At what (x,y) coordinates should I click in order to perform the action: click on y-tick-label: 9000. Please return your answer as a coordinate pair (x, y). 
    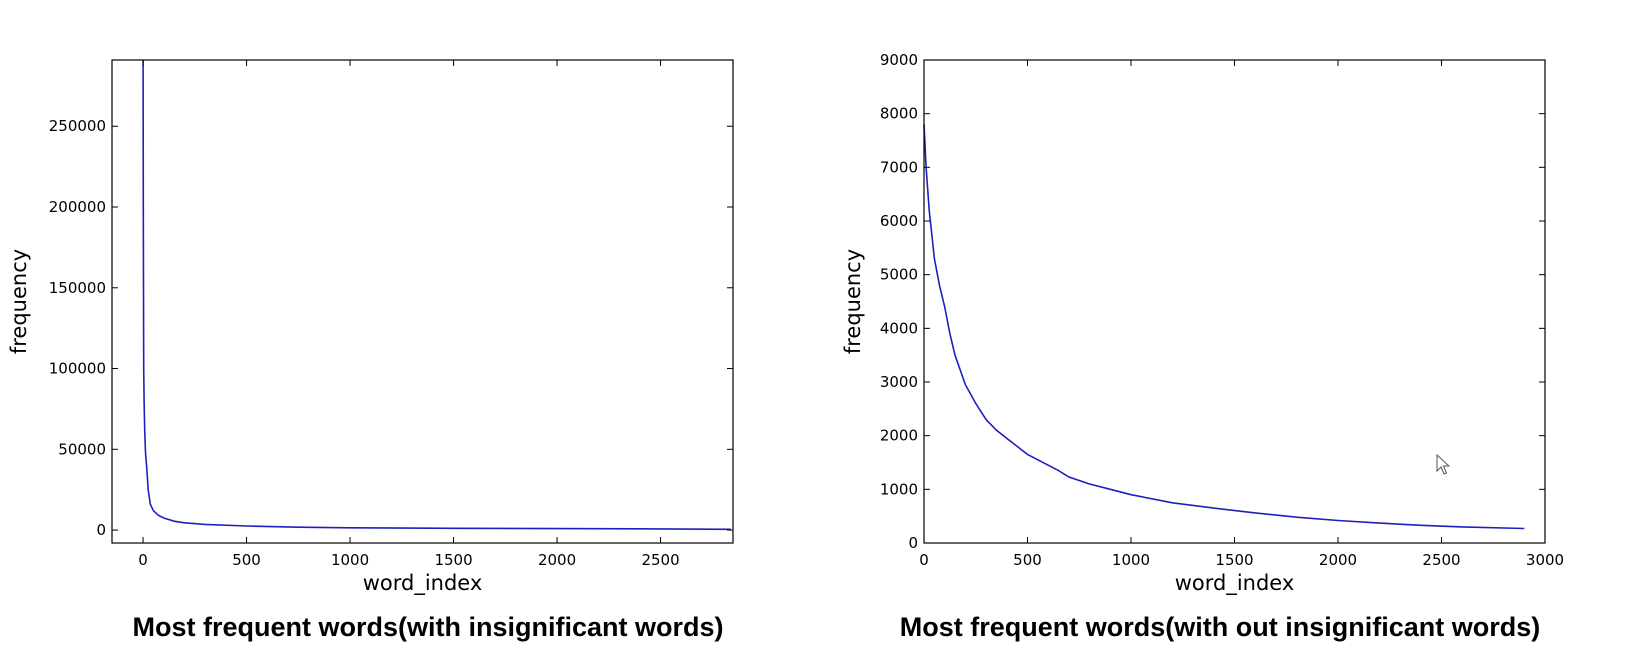
    Looking at the image, I should click on (899, 60).